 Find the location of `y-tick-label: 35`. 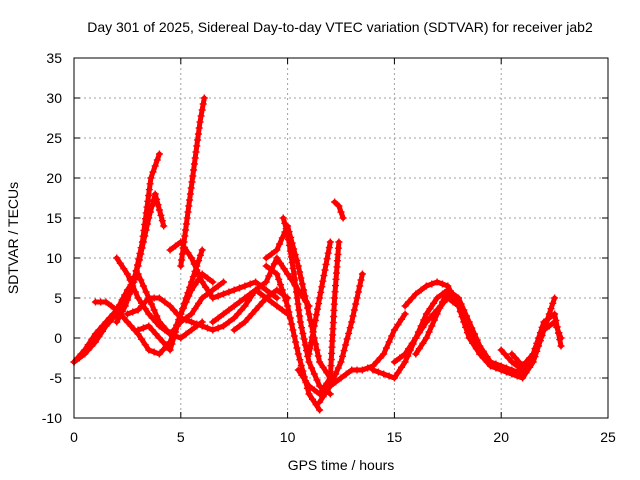

y-tick-label: 35 is located at coordinates (54, 58).